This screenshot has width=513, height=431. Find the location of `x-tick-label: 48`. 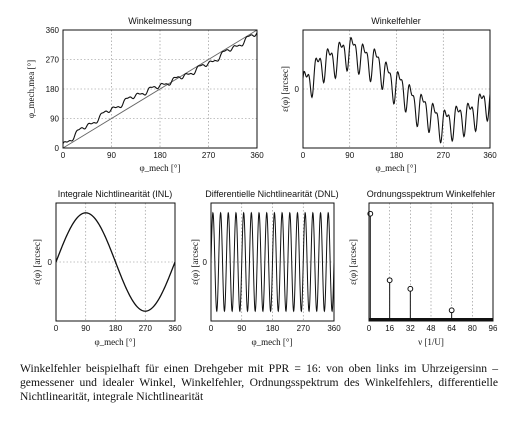

x-tick-label: 48 is located at coordinates (431, 328).